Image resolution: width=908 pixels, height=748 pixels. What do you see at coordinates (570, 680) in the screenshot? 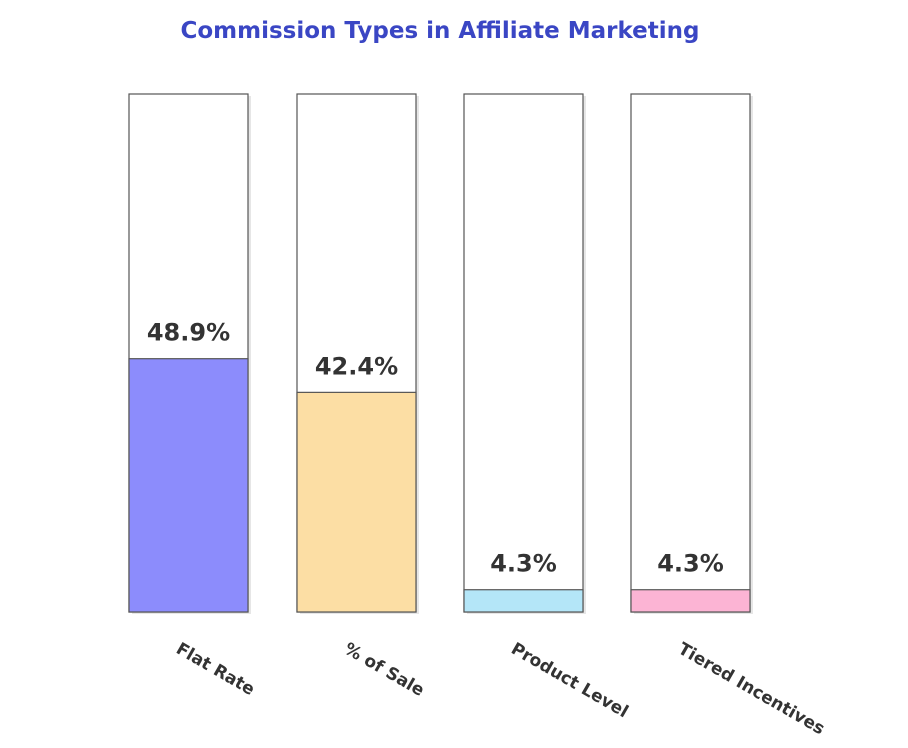
I see `category-label: Product Level` at bounding box center [570, 680].